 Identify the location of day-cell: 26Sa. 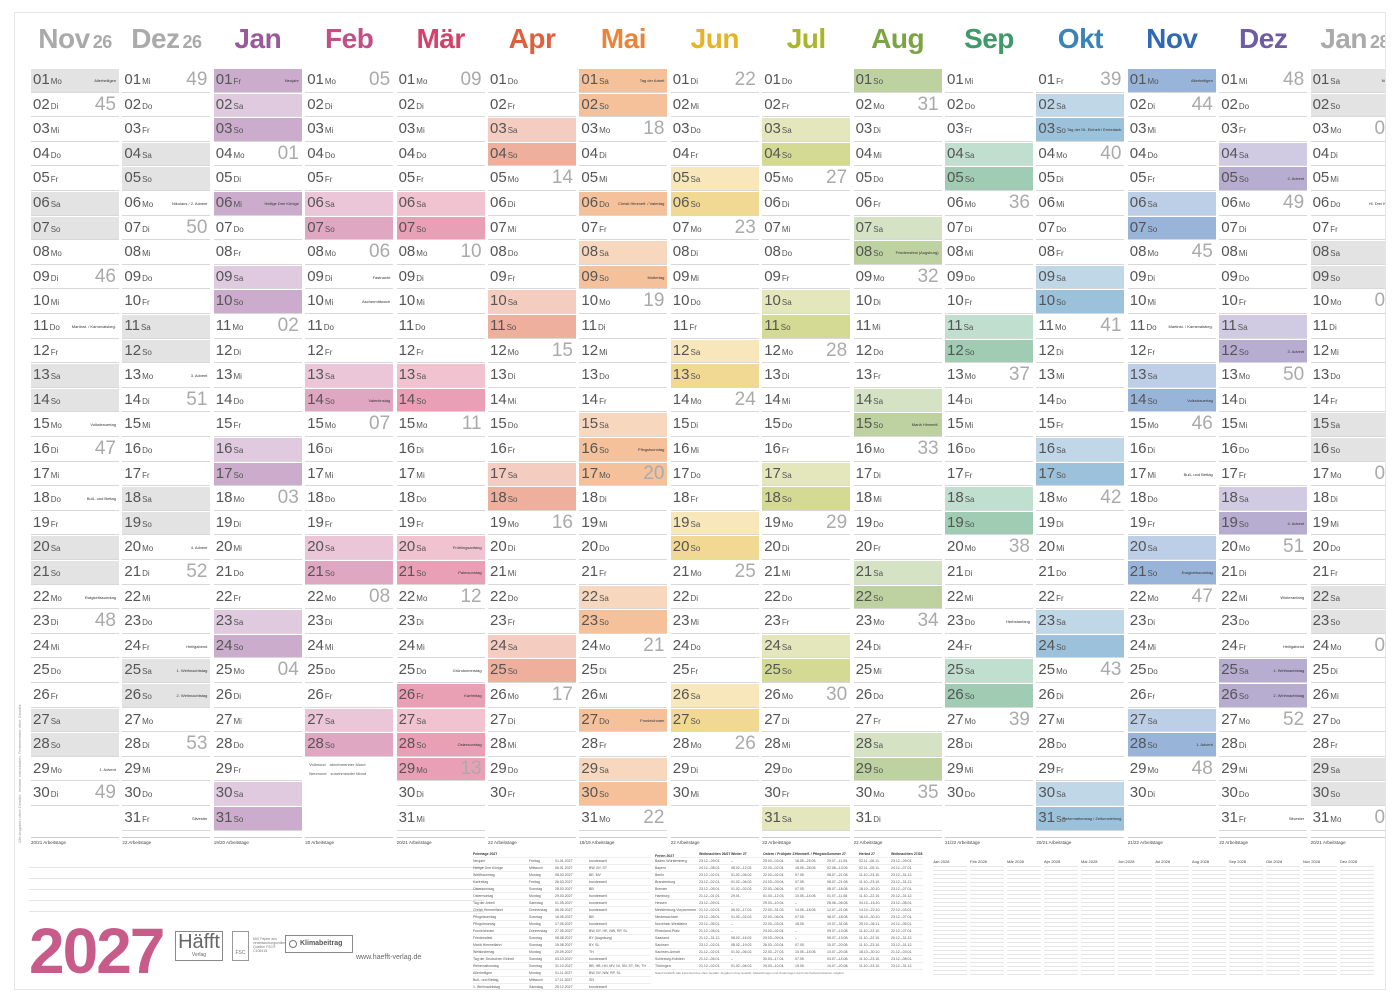
(714, 696).